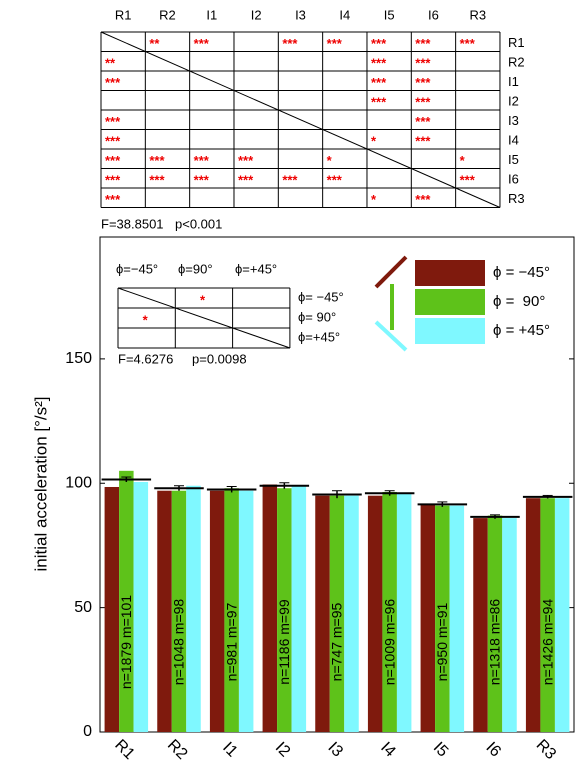  Describe the element at coordinates (389, 642) in the screenshot. I see `bar-label: n=1009 m=96` at that location.